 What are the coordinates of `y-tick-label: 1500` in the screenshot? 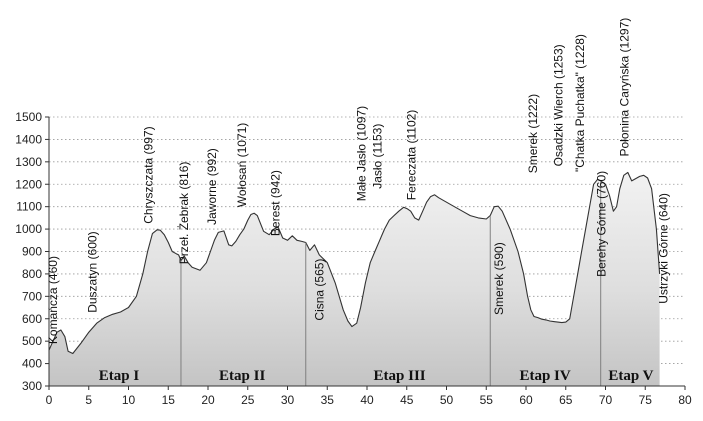 It's located at (28, 117).